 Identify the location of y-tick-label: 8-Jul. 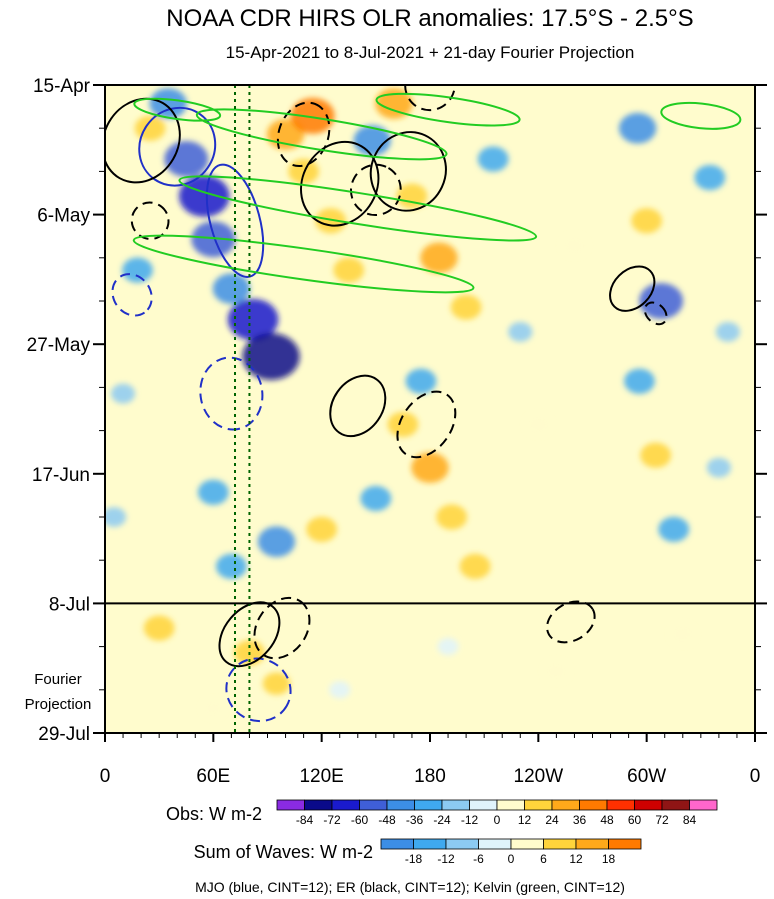
(69, 604).